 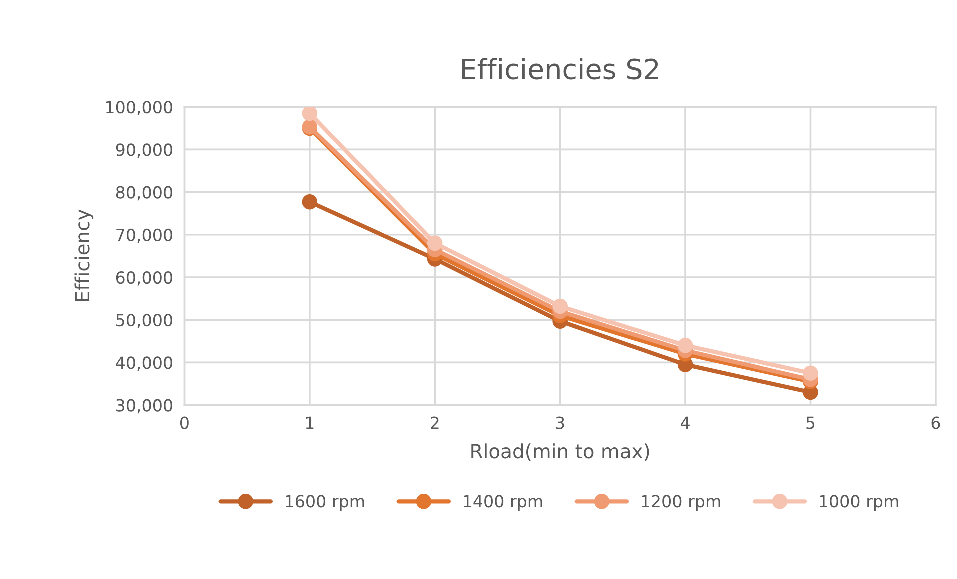 I want to click on y-tick-label: 40,000, so click(x=144, y=363).